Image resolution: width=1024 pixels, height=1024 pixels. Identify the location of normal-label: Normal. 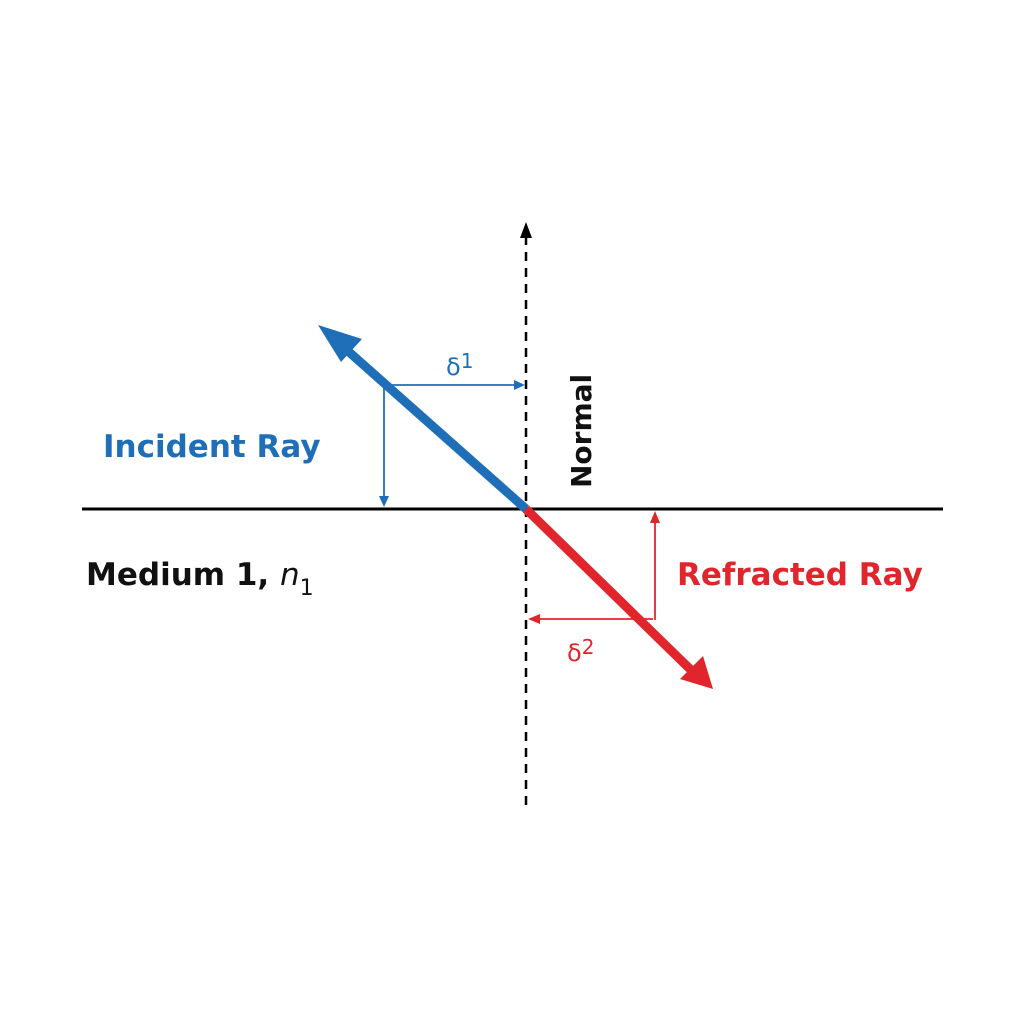
(581, 431).